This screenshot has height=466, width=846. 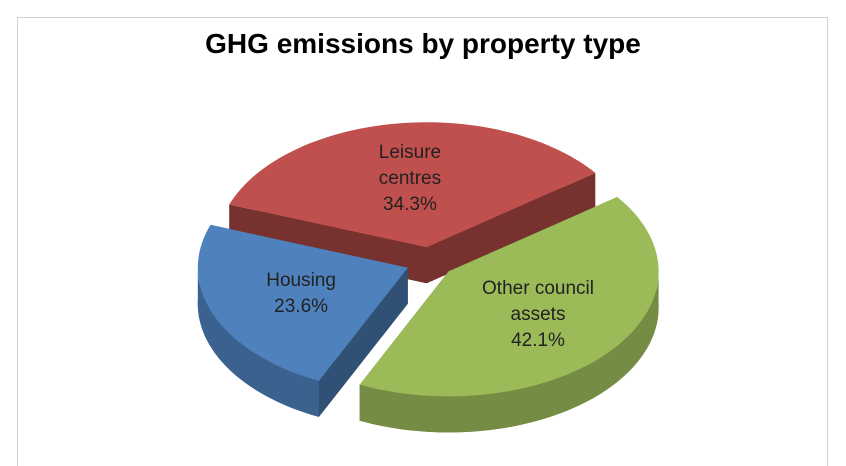 I want to click on category-label: Leisure centres, so click(x=410, y=166).